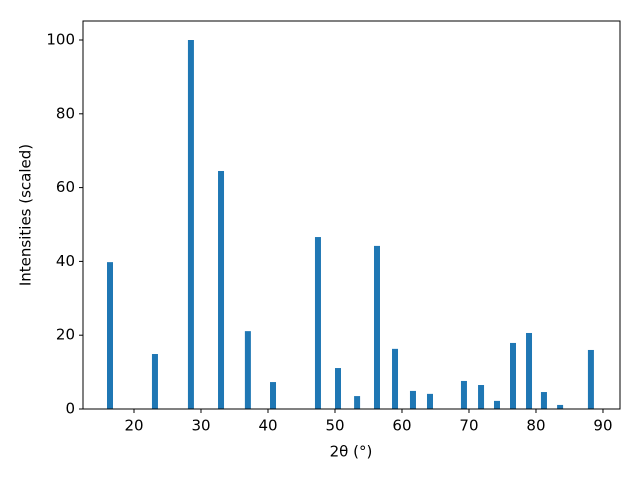  I want to click on x-tick-label: 60, so click(401, 426).